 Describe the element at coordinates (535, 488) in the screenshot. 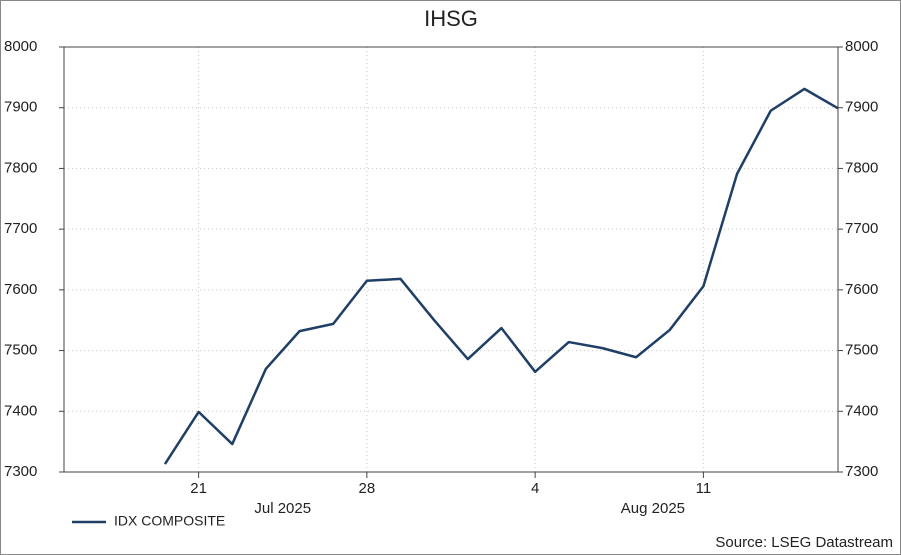

I see `x-tick-label: 4` at that location.